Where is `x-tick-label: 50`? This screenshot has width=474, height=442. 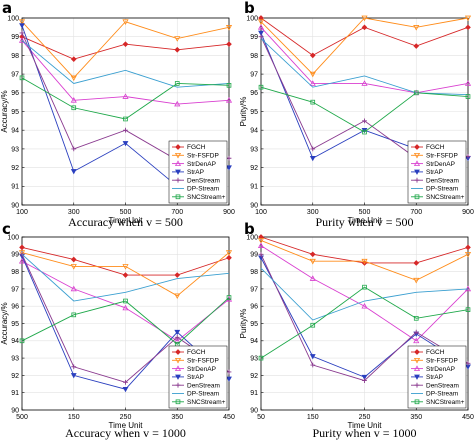 x-tick-label: 50 is located at coordinates (261, 417).